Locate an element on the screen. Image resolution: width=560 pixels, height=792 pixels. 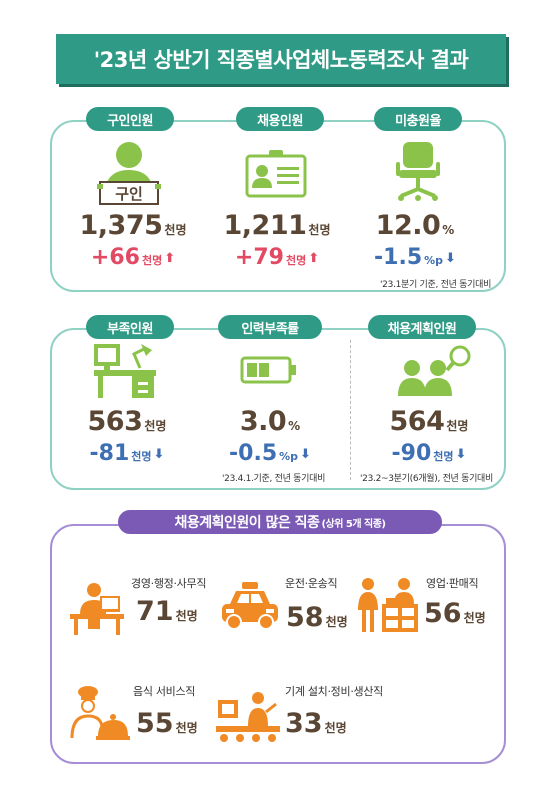
job-label-food-service: 음식 서비스직 is located at coordinates (164, 691).